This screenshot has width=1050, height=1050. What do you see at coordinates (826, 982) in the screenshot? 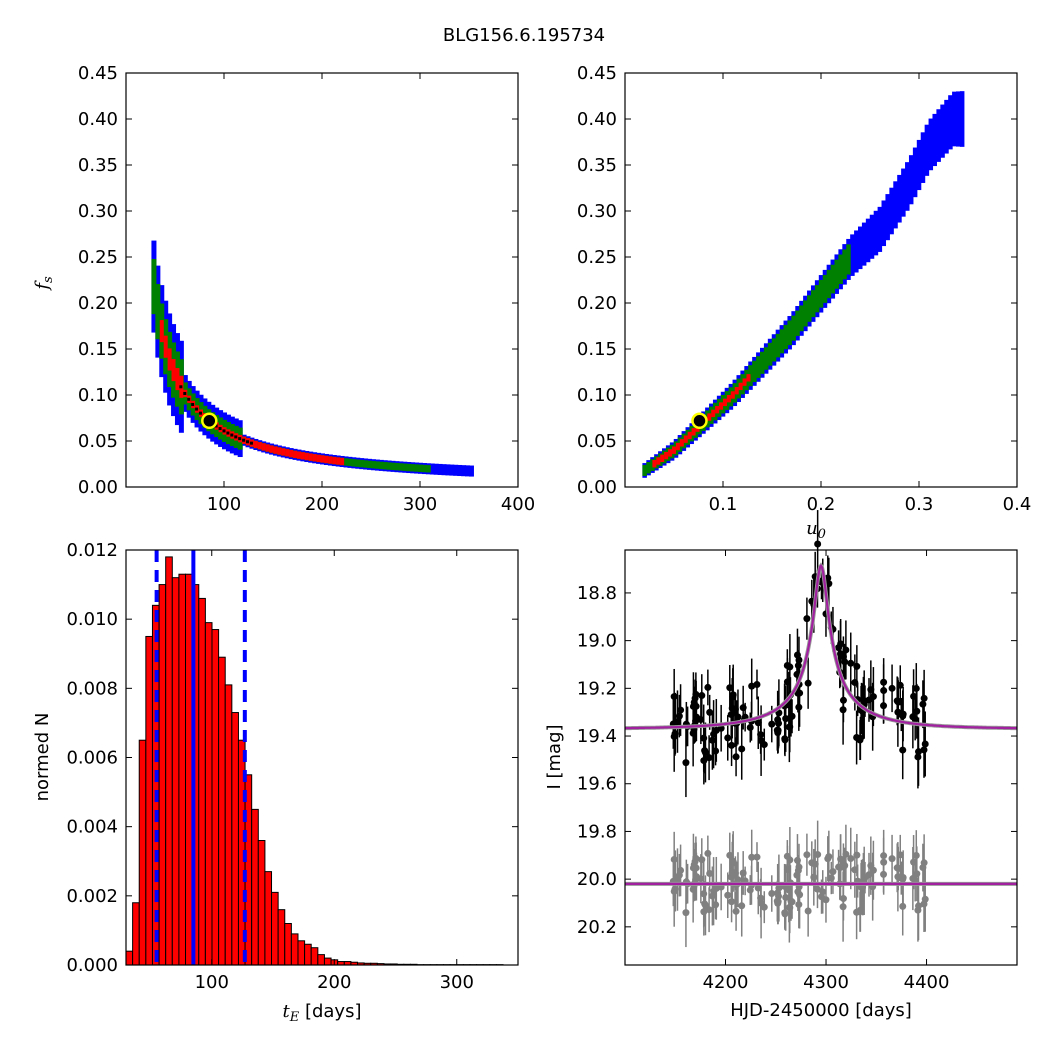
I see `x-tick-label: 4300` at bounding box center [826, 982].